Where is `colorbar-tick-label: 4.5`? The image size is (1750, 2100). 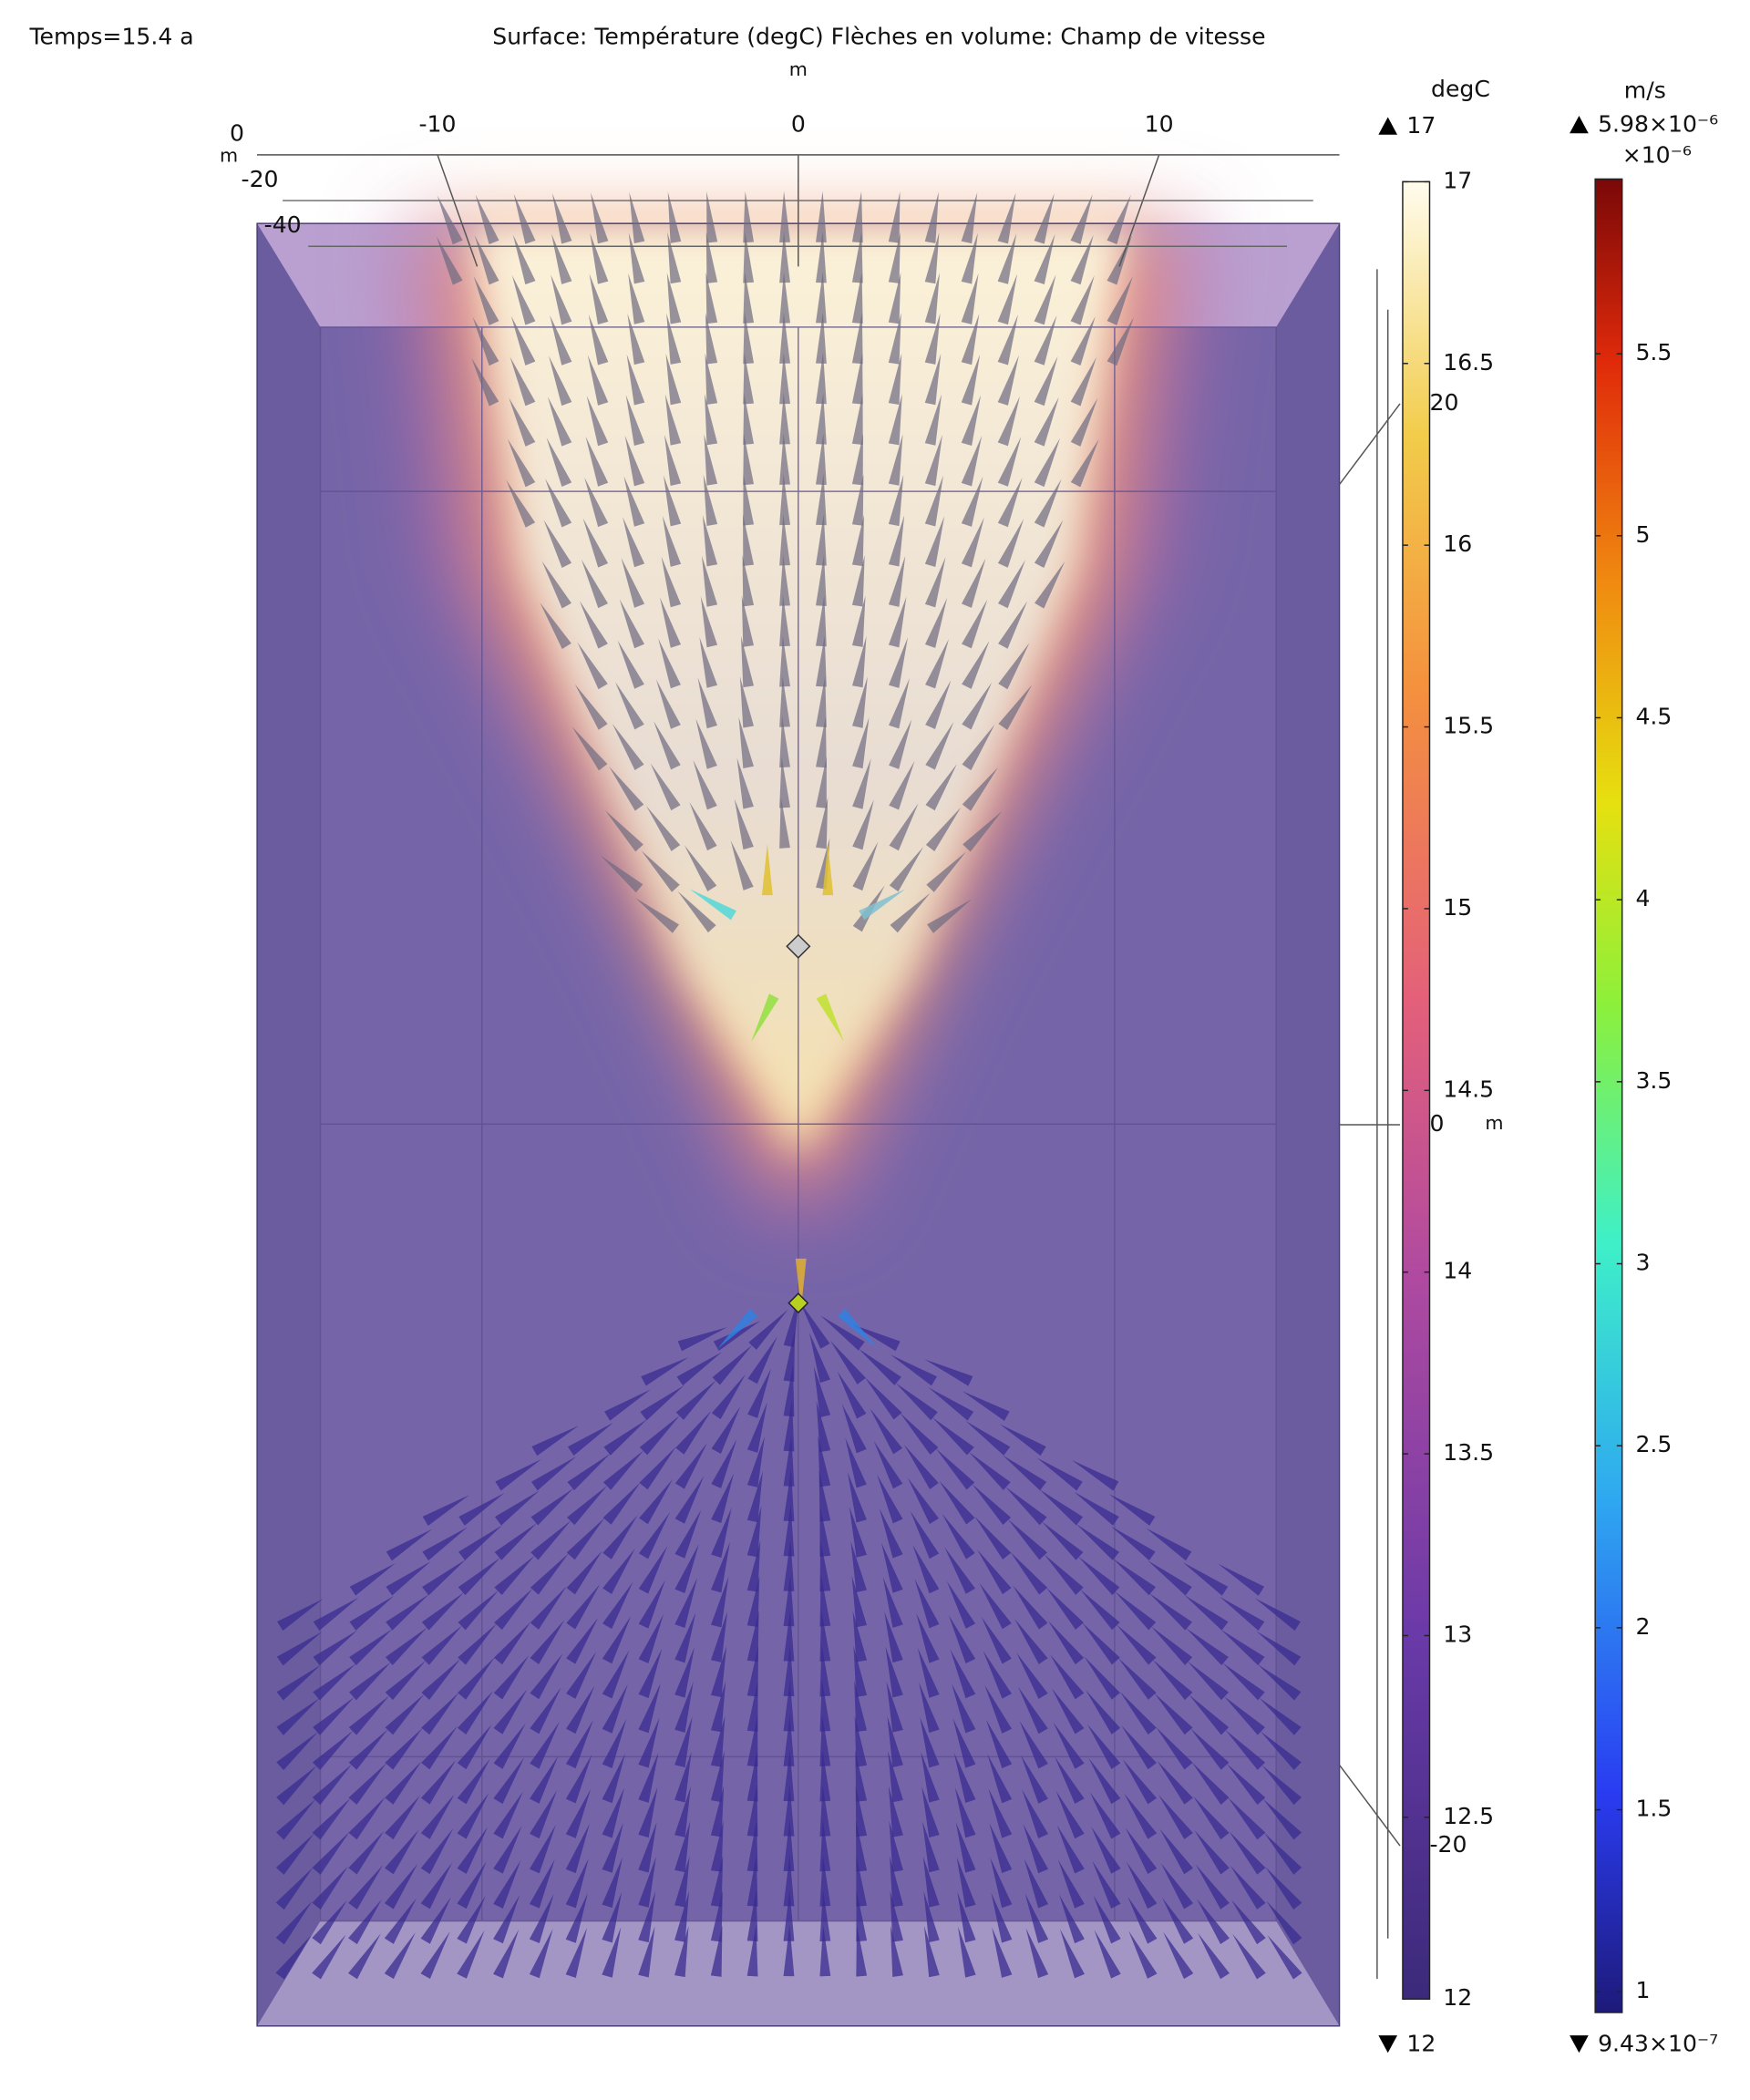 colorbar-tick-label: 4.5 is located at coordinates (1654, 716).